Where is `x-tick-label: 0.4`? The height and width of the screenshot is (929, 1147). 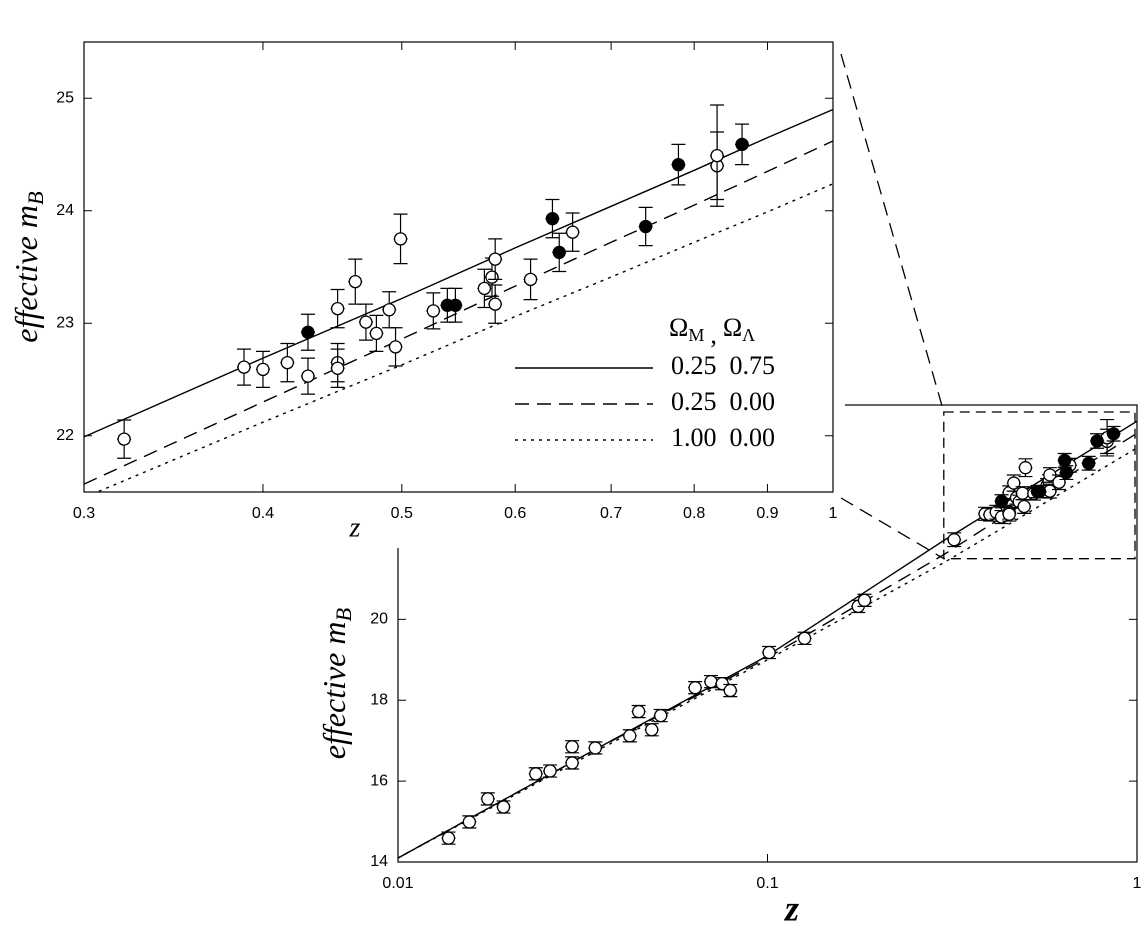
x-tick-label: 0.4 is located at coordinates (263, 513).